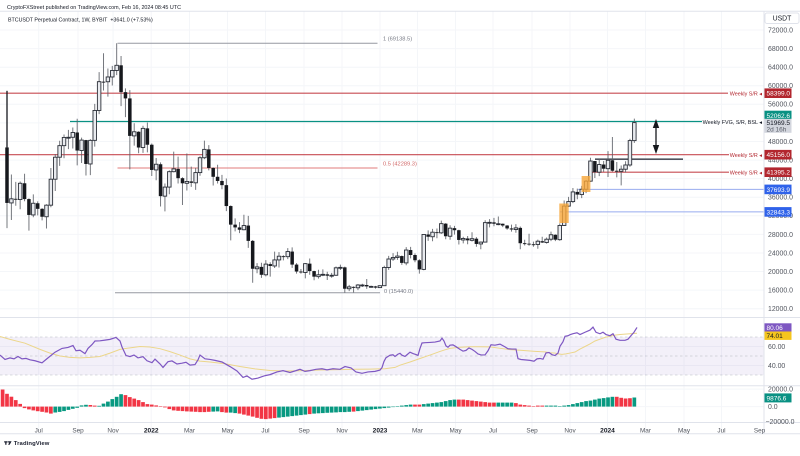 The height and width of the screenshot is (456, 800). Describe the element at coordinates (776, 366) in the screenshot. I see `svg-text: 40.00` at that location.